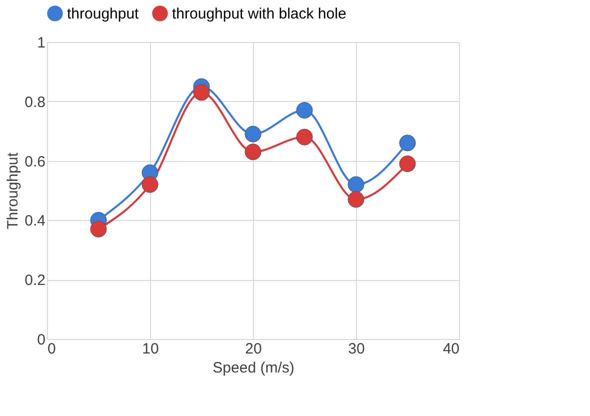 The image size is (590, 416). What do you see at coordinates (35, 281) in the screenshot?
I see `y-tick-label: 0.2` at bounding box center [35, 281].